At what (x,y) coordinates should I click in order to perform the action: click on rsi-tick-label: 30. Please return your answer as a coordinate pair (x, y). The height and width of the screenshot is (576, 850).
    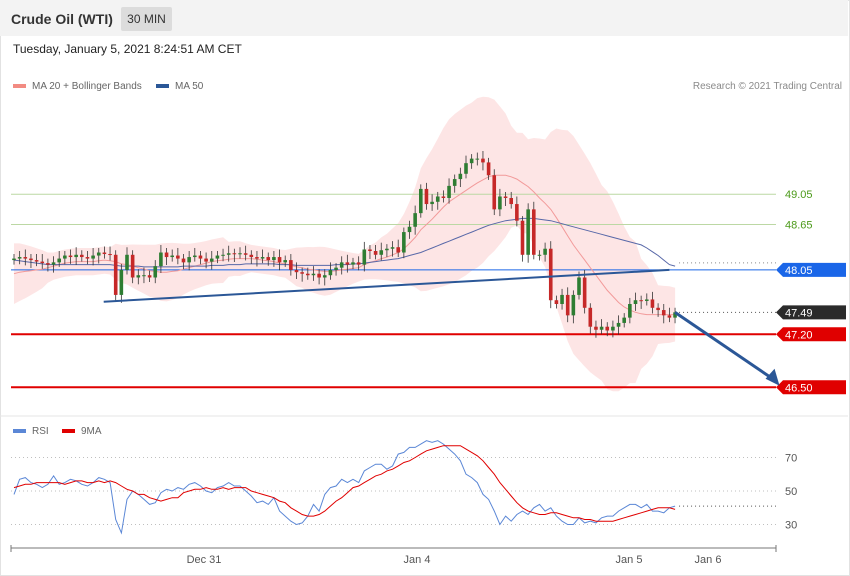
    Looking at the image, I should click on (791, 526).